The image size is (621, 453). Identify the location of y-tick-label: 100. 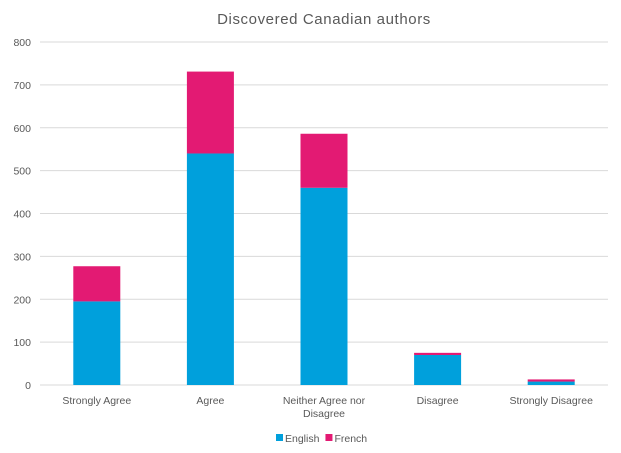
(22, 343).